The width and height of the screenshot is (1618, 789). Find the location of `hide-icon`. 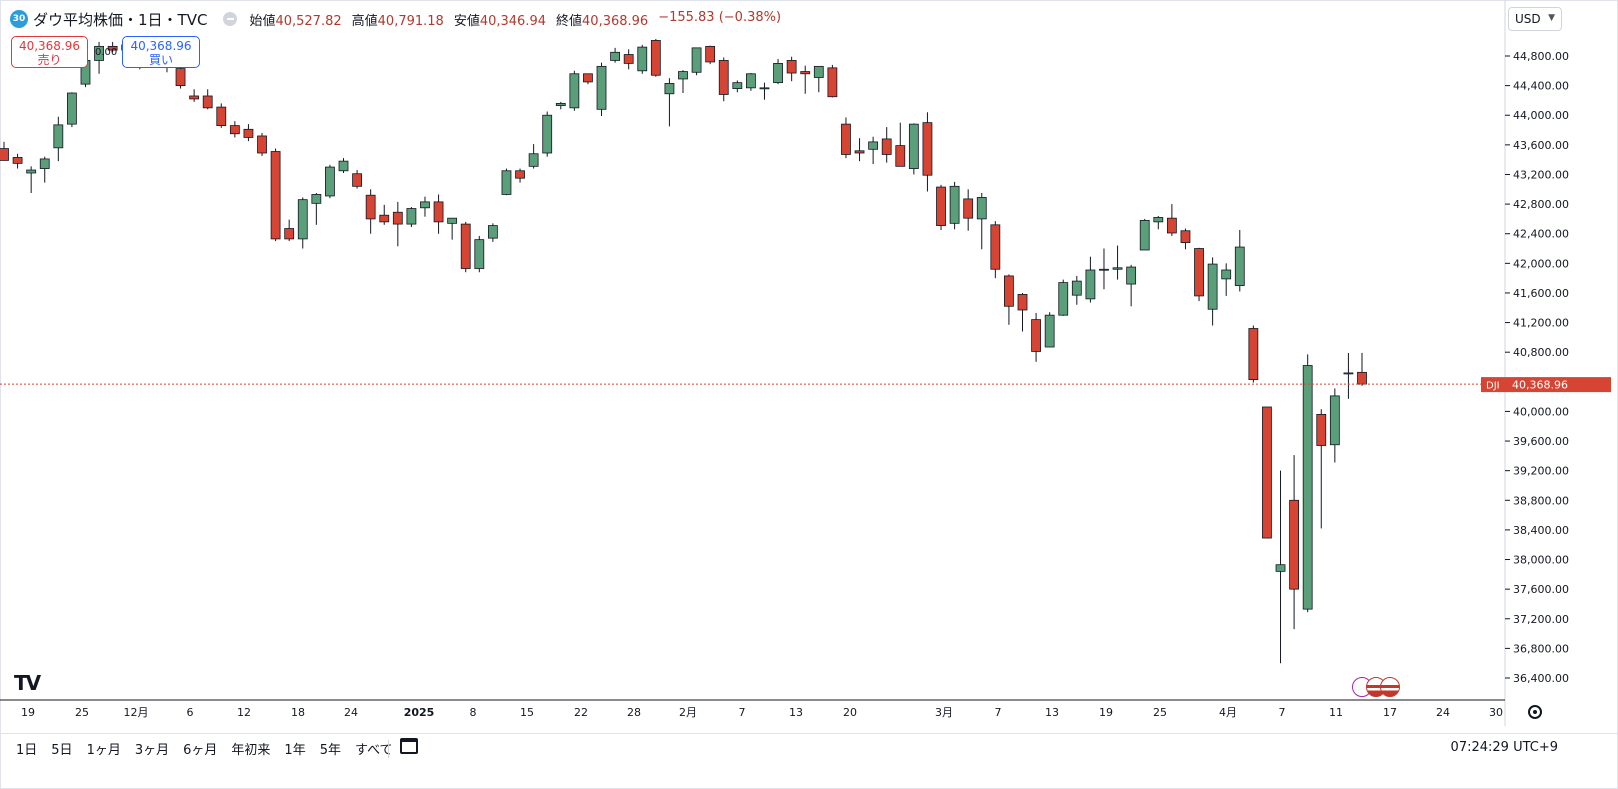

hide-icon is located at coordinates (230, 19).